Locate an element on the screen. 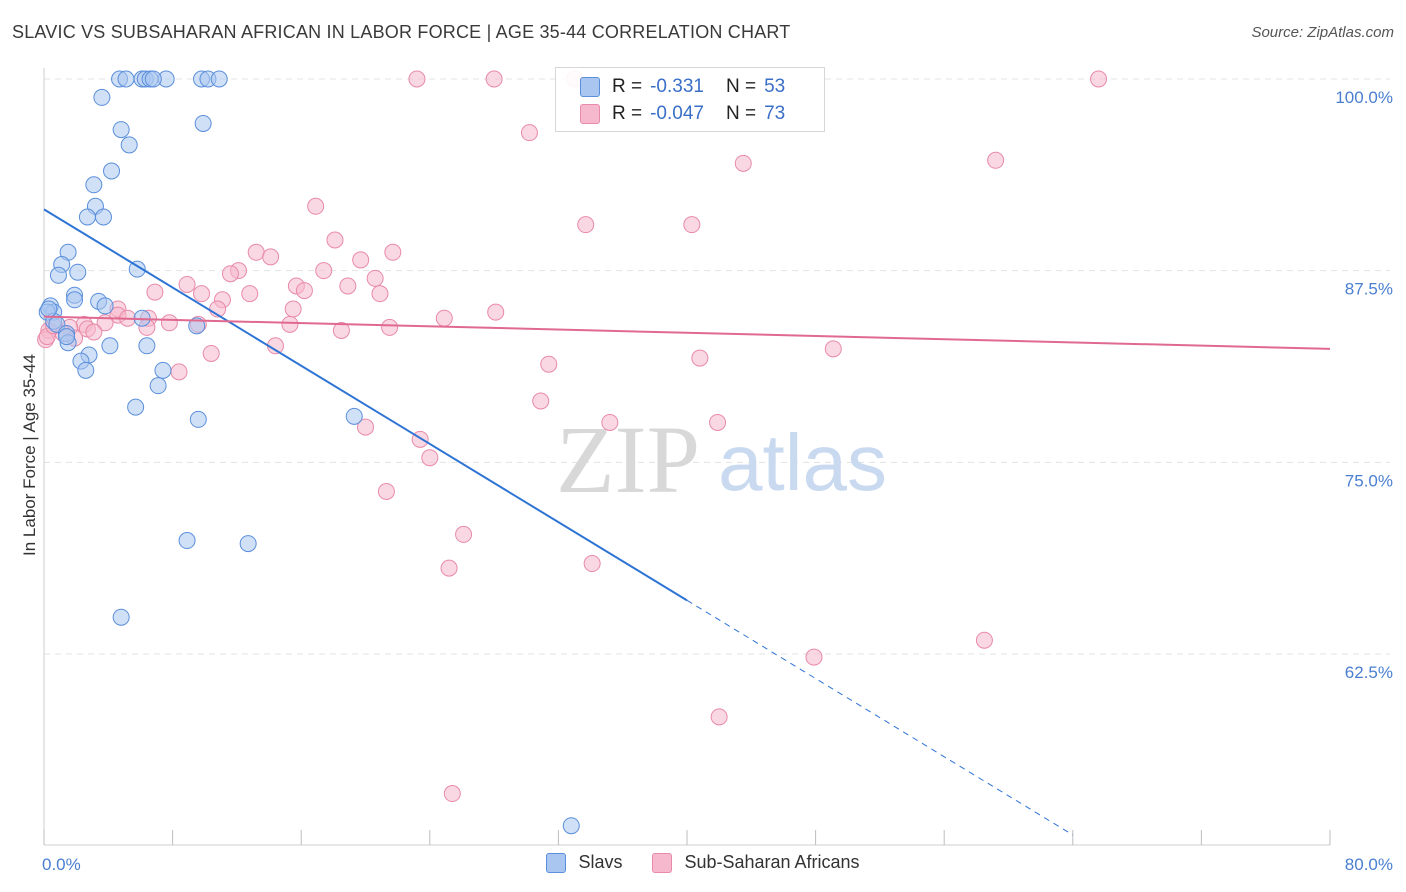 The image size is (1406, 892). legend-row-slavs: R = -0.331 N = 53 is located at coordinates (682, 87).